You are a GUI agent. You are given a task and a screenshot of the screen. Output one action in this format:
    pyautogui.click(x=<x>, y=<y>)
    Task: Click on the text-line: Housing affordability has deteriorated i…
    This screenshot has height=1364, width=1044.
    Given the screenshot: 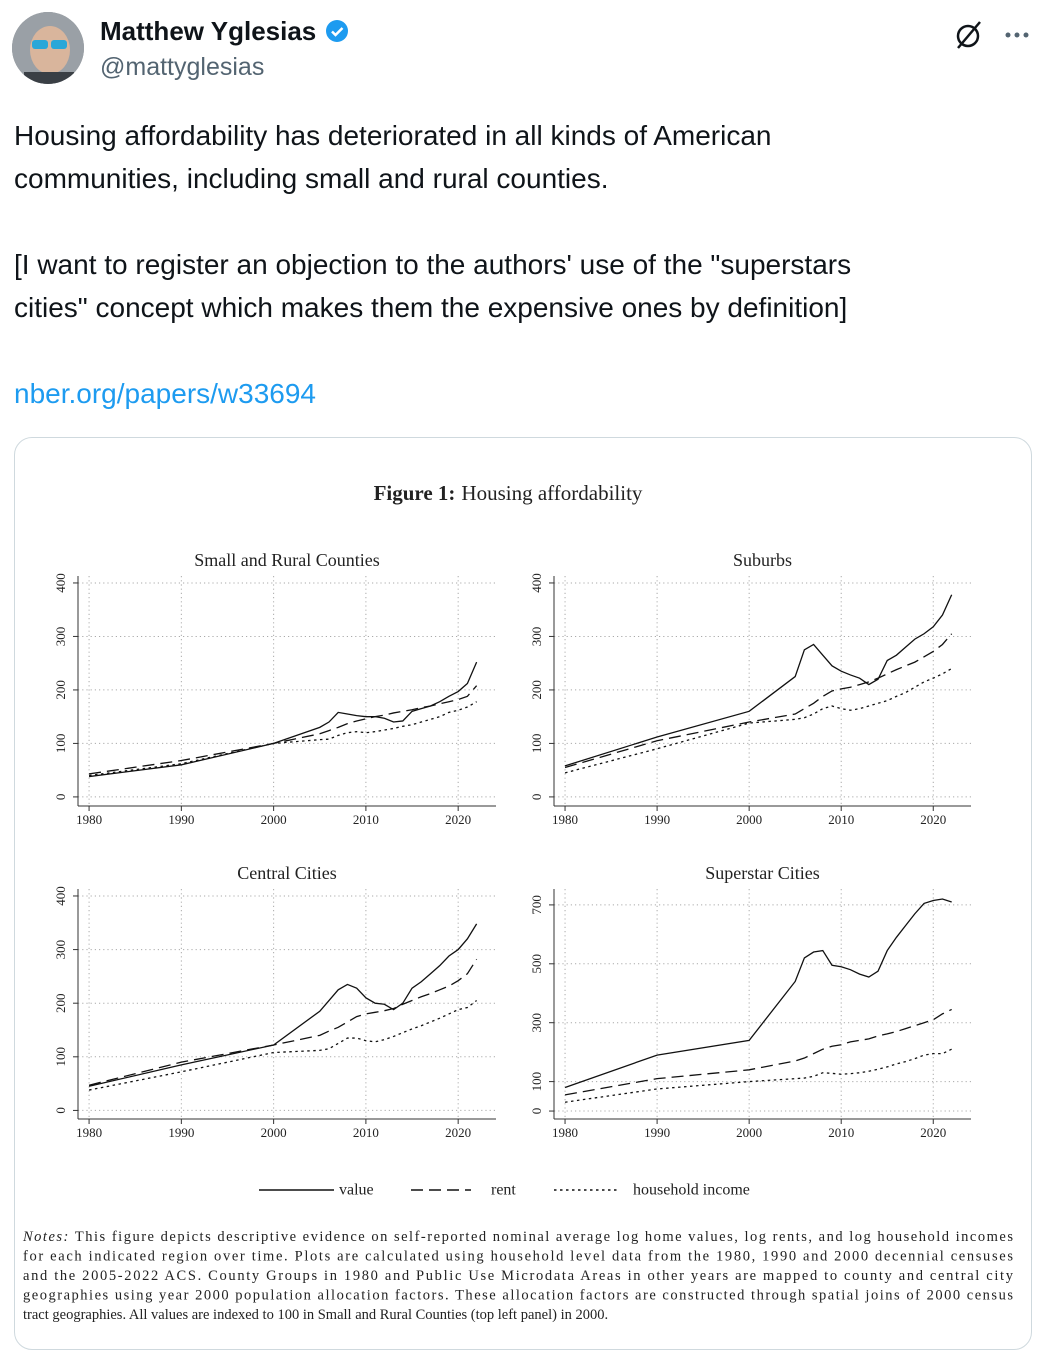 What is the action you would take?
    pyautogui.click(x=393, y=135)
    